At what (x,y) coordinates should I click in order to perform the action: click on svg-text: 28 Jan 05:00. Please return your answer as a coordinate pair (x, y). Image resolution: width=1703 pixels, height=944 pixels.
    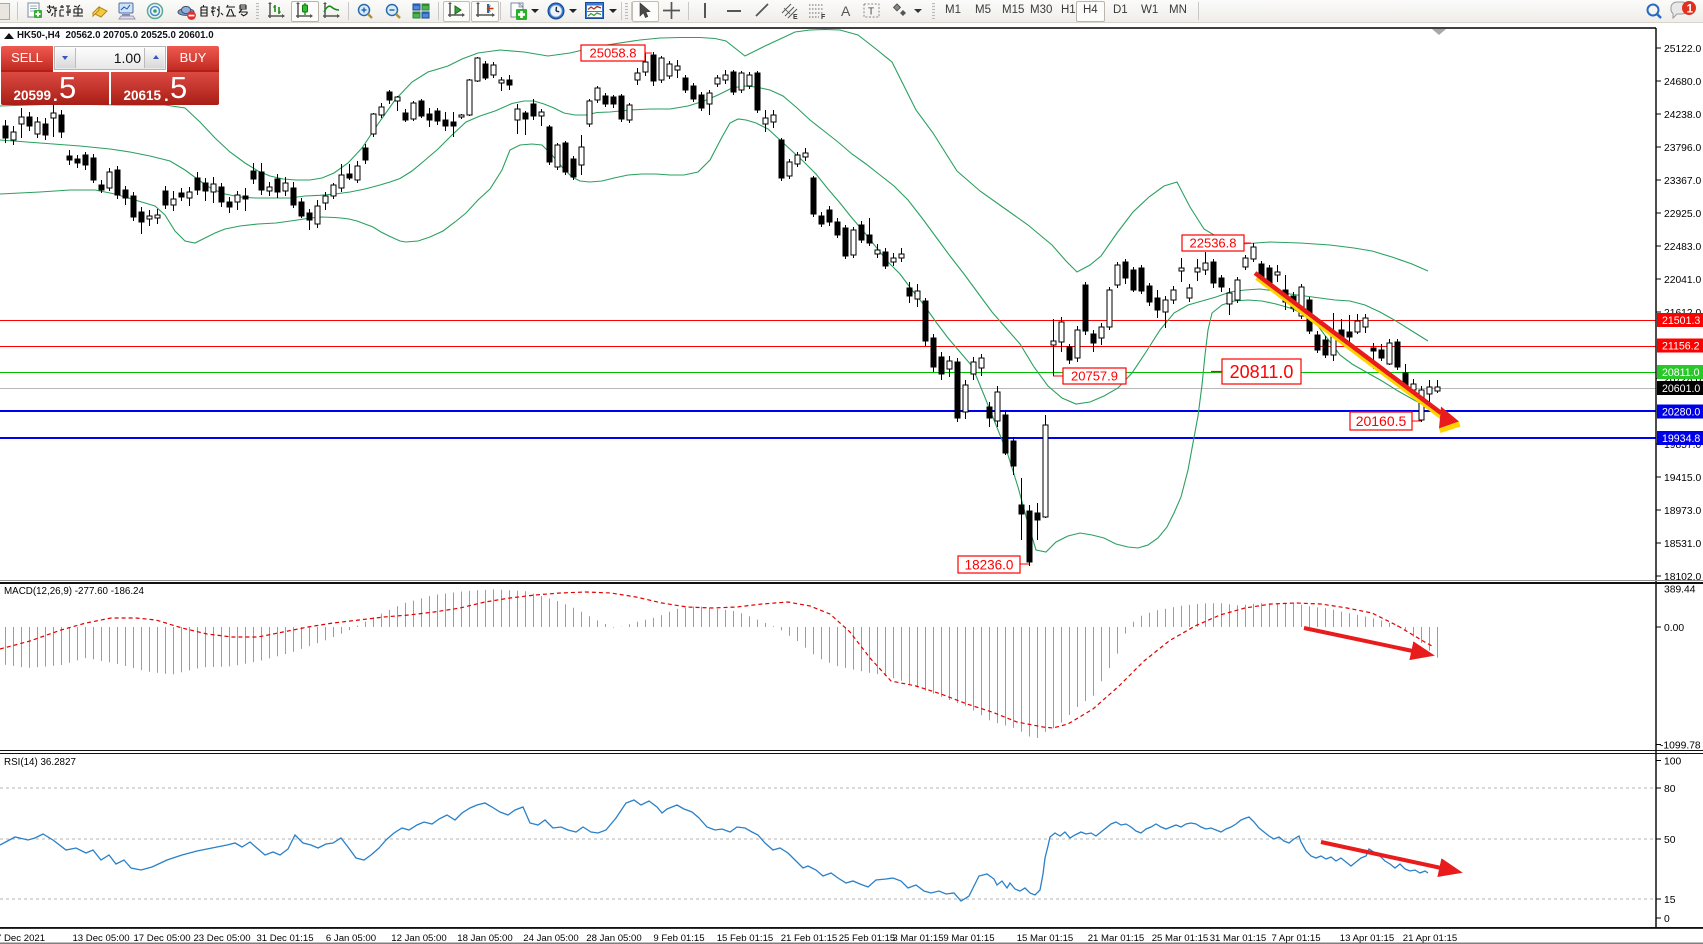
    Looking at the image, I should click on (613, 938).